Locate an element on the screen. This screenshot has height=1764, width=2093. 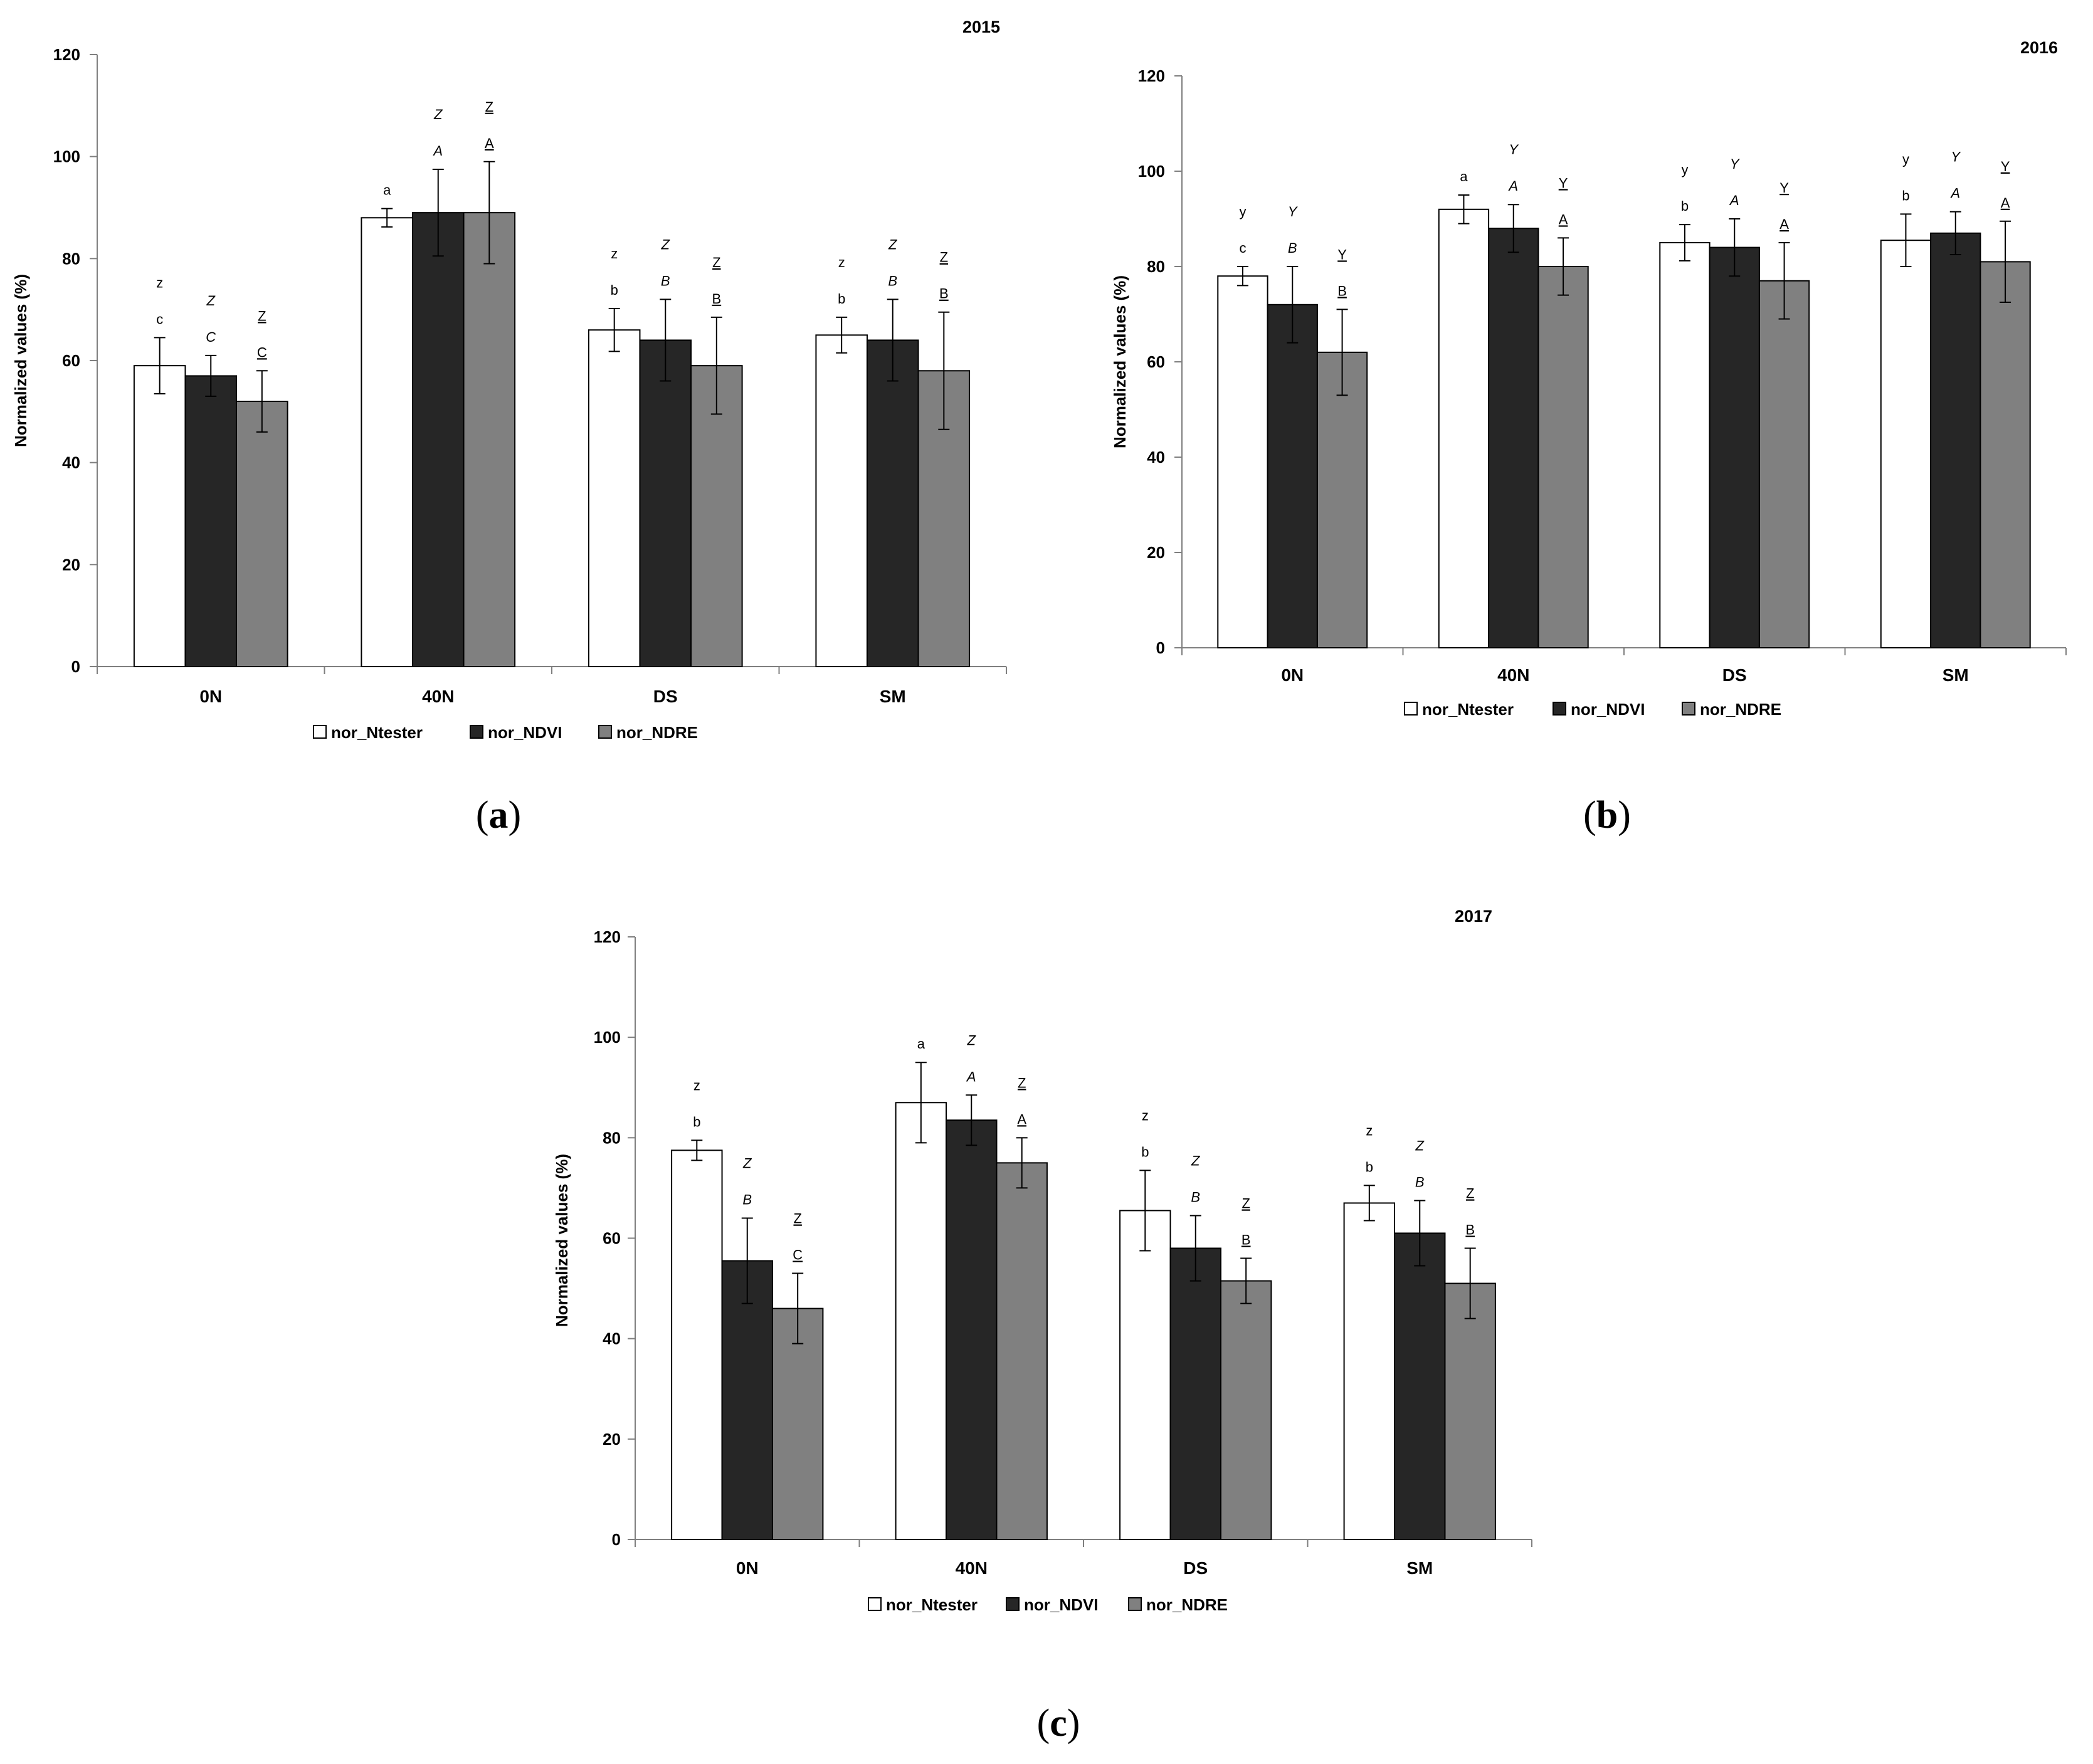
group-letter: y is located at coordinates (1242, 212).